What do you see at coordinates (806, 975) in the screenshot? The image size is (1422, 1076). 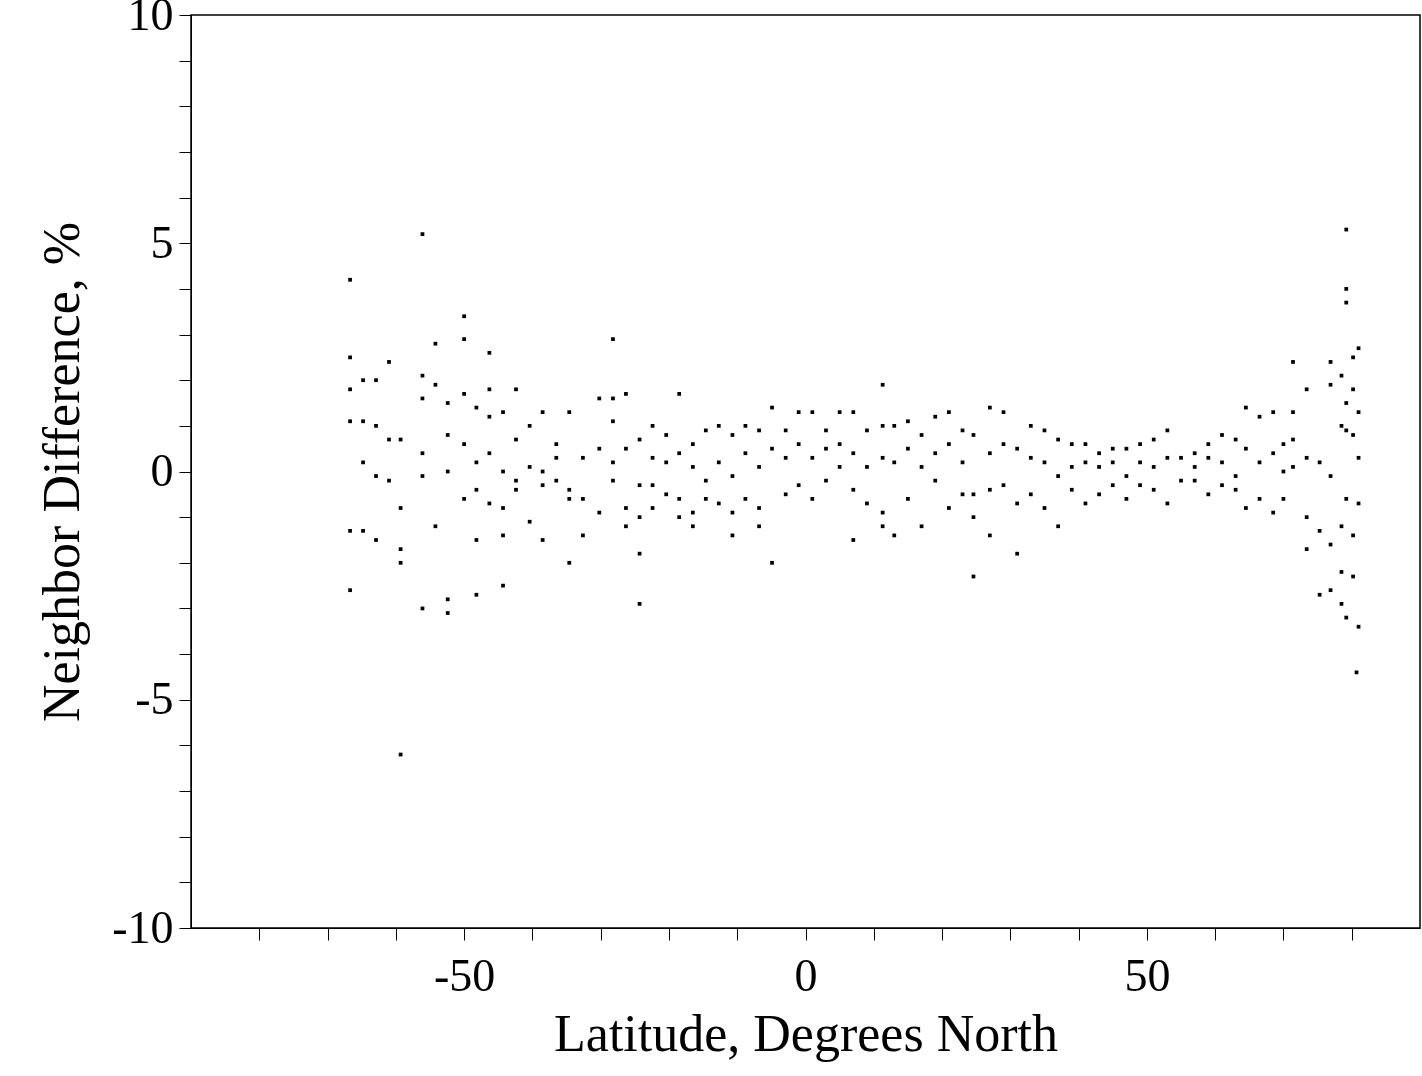 I see `x-tick-label: 0` at bounding box center [806, 975].